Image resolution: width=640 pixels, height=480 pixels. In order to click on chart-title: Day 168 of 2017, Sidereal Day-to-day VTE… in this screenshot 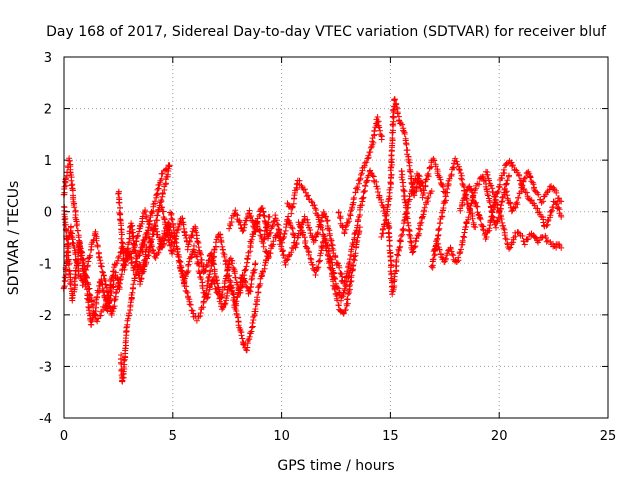, I will do `click(326, 32)`.